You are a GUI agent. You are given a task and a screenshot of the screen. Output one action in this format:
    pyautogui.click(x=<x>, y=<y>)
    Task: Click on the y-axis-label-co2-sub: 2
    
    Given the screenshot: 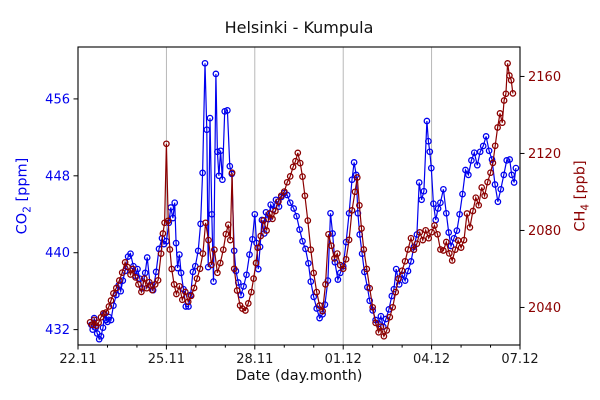 What is the action you would take?
    pyautogui.click(x=27, y=209)
    